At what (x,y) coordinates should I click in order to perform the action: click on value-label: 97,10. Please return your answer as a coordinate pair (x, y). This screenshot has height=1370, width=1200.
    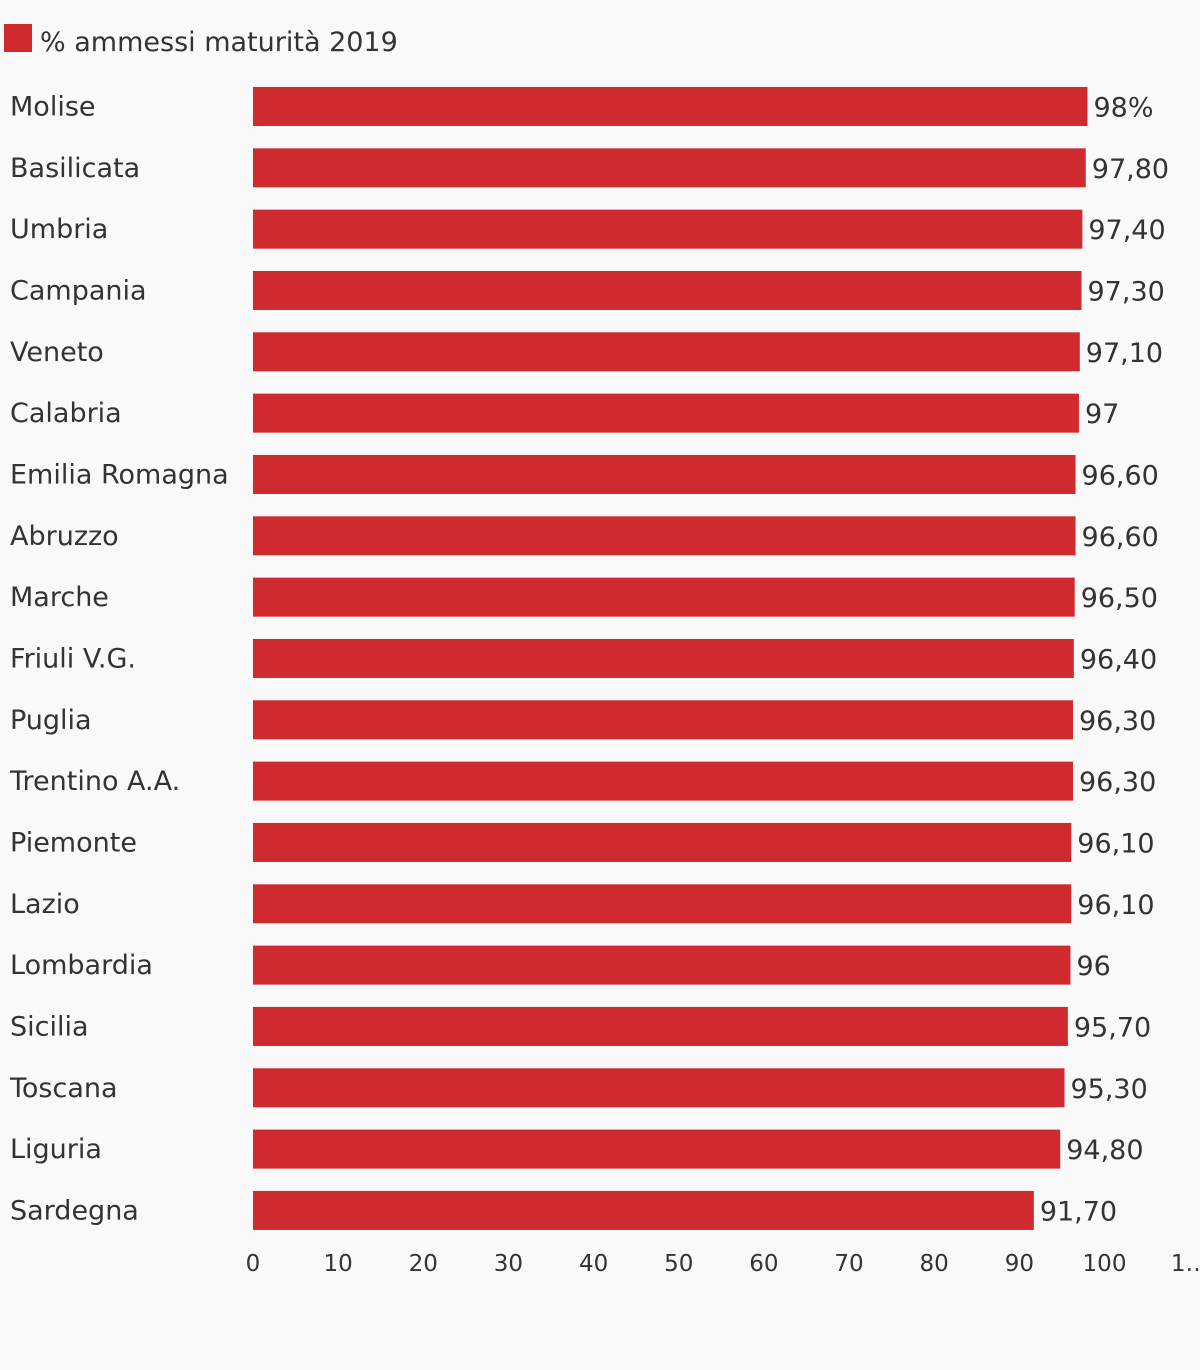
    Looking at the image, I should click on (1124, 353).